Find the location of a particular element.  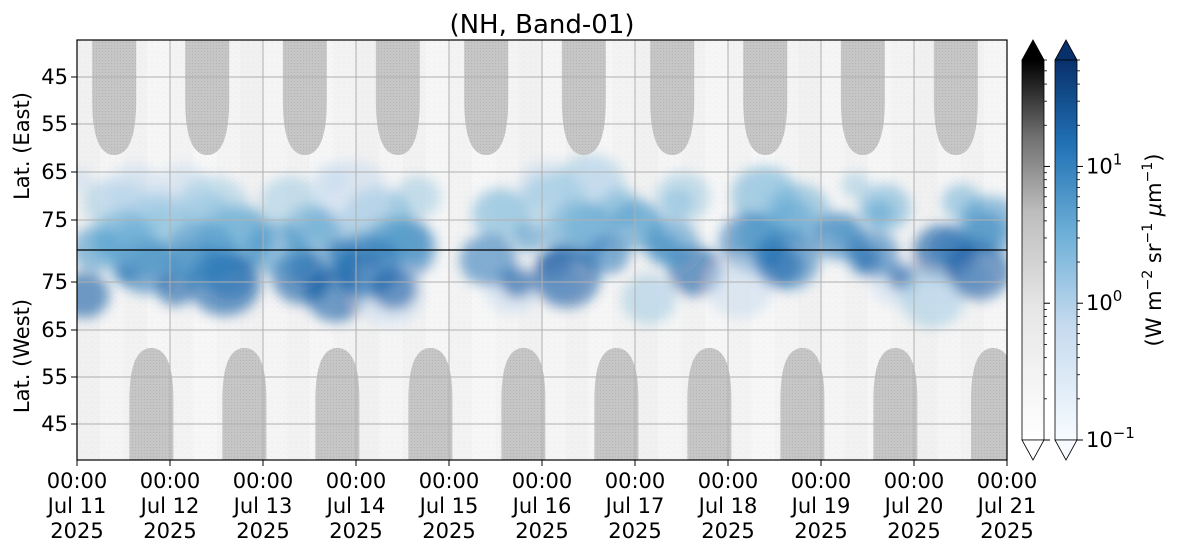

x-tick-label: 00:00 Jul 13 2025 is located at coordinates (263, 506).